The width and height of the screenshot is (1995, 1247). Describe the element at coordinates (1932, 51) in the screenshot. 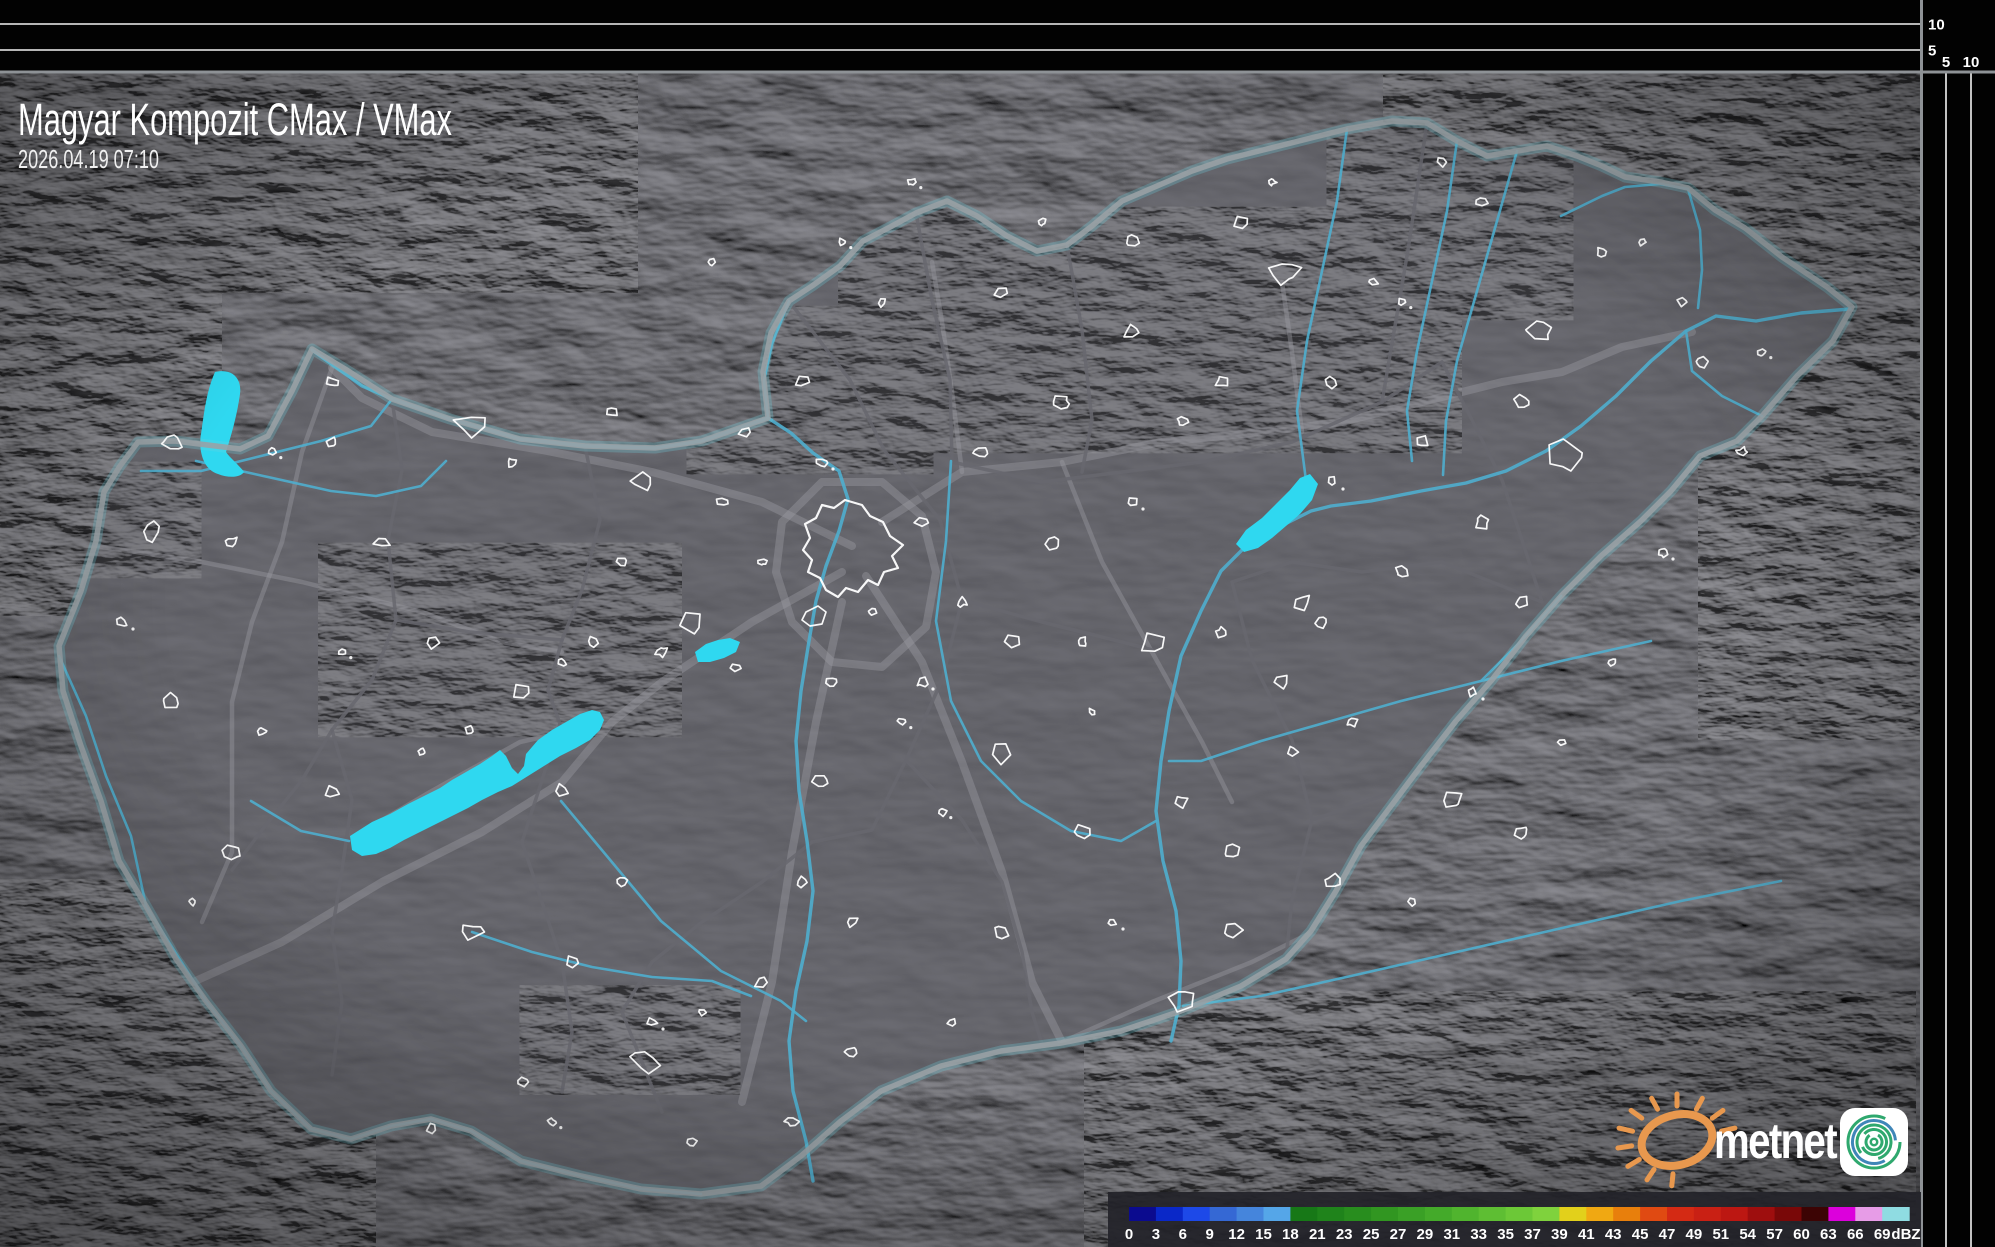

I see `top-axis-tick-label: 5` at that location.